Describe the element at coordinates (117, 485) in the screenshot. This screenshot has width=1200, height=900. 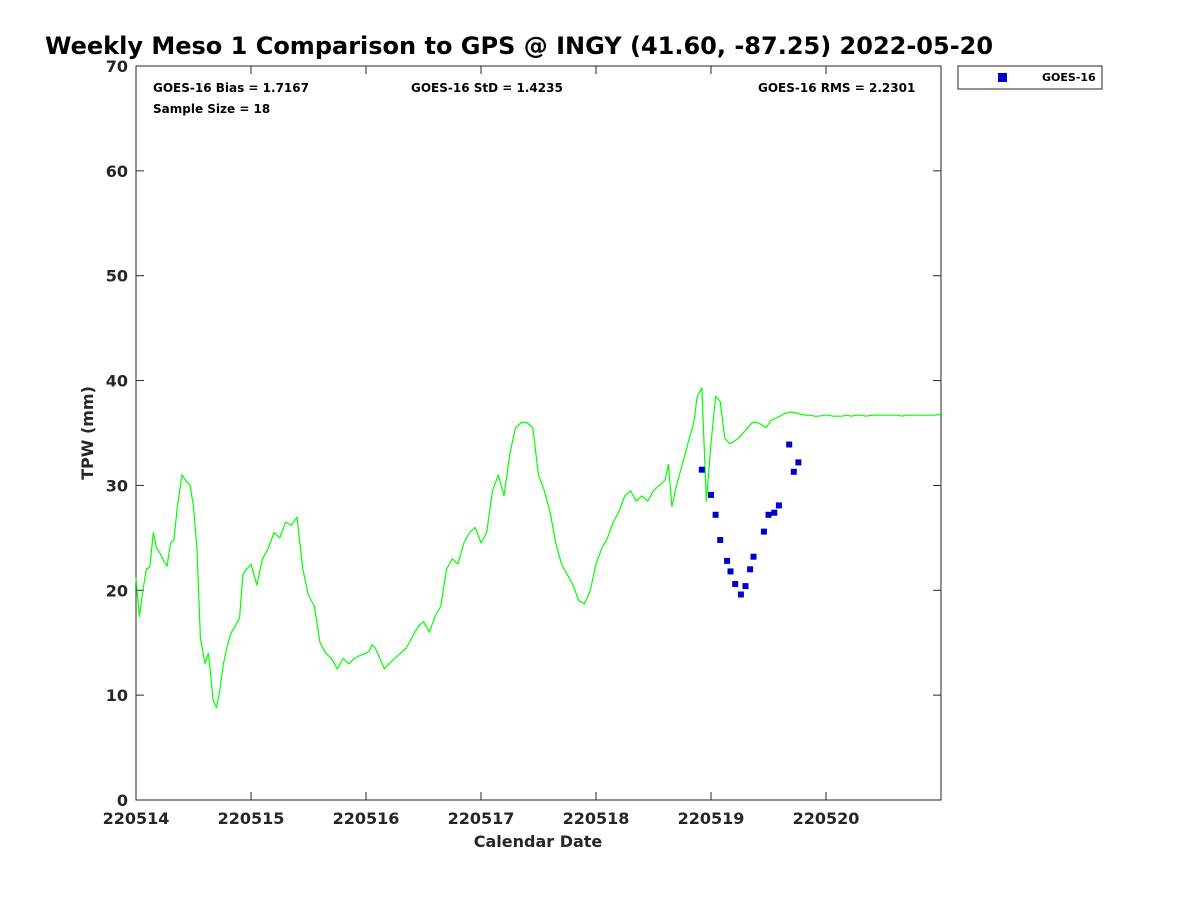
I see `y-tick-label: 30` at that location.